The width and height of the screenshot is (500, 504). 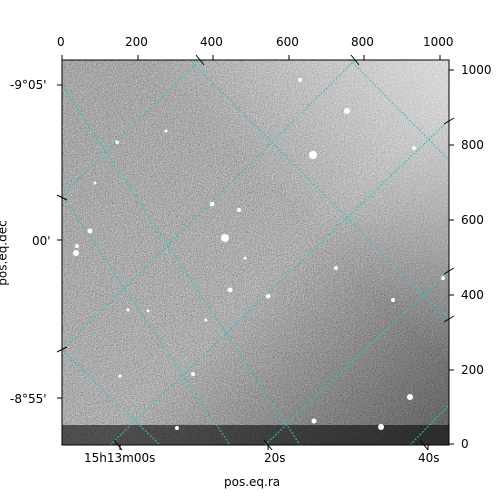 I want to click on right-tick-label: 0, so click(x=465, y=444).